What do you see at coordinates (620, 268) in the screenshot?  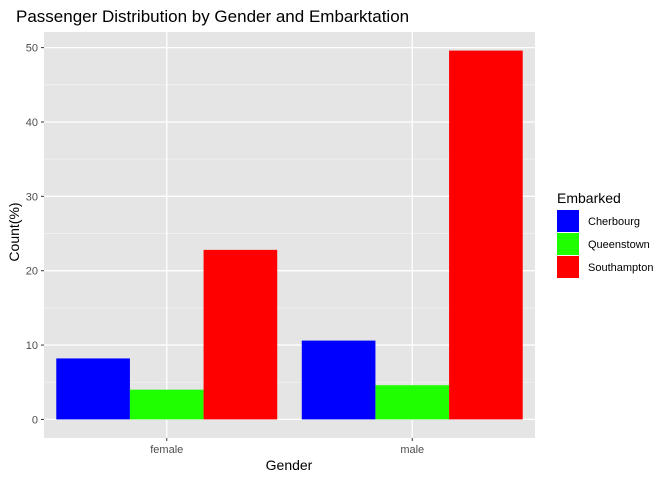 I see `legend-label-southampton: Southampton` at bounding box center [620, 268].